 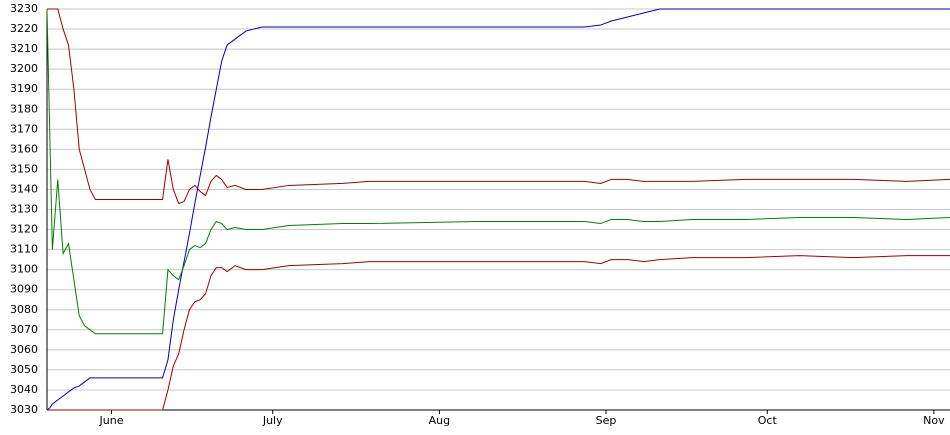 I want to click on y-tick-label: 3050, so click(x=24, y=369).